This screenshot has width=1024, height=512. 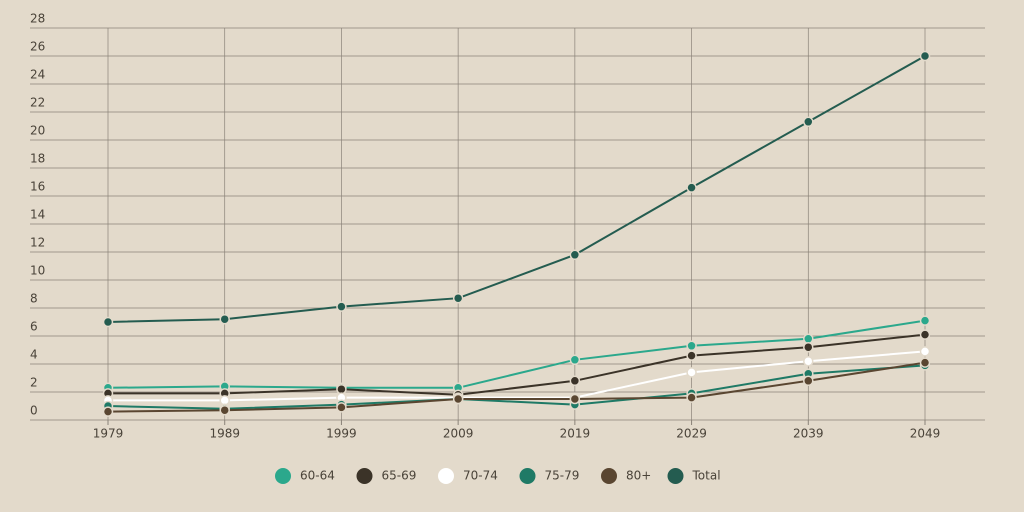 I want to click on x-tick-label: 1979, so click(x=108, y=434).